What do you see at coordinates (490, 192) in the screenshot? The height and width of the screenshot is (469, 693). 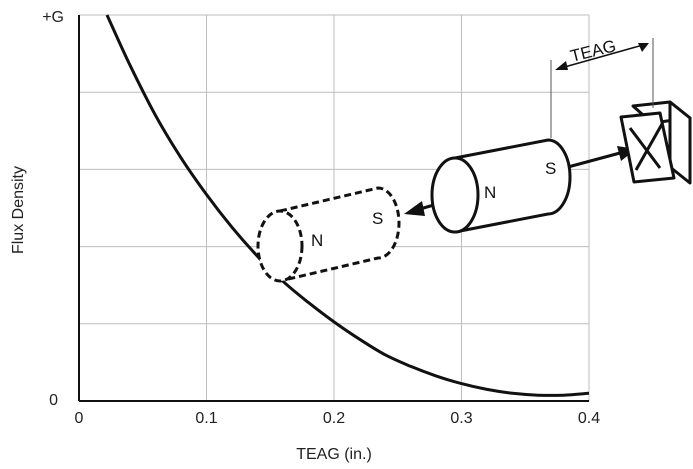 I see `magnet-near-north-label: N` at bounding box center [490, 192].